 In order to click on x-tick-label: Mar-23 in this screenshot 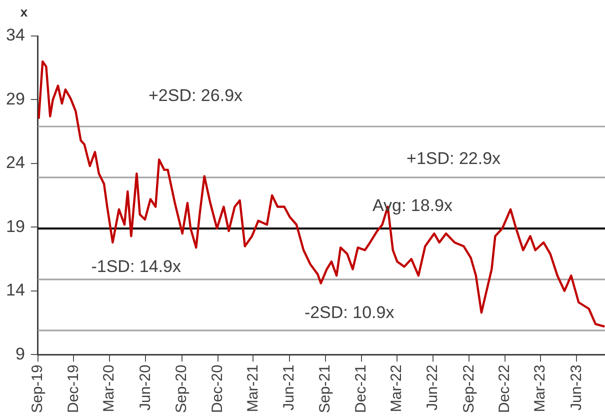, I will do `click(540, 388)`.